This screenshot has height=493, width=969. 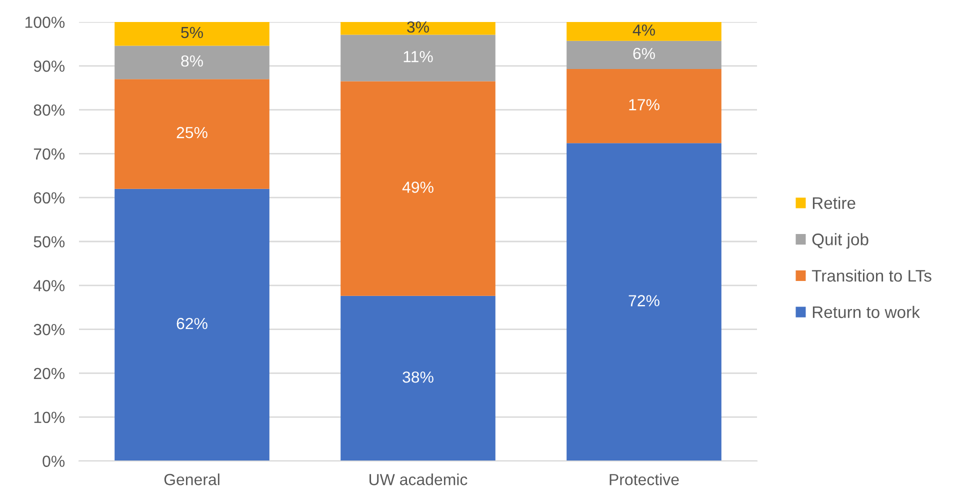 I want to click on data-label: 8%, so click(x=192, y=61).